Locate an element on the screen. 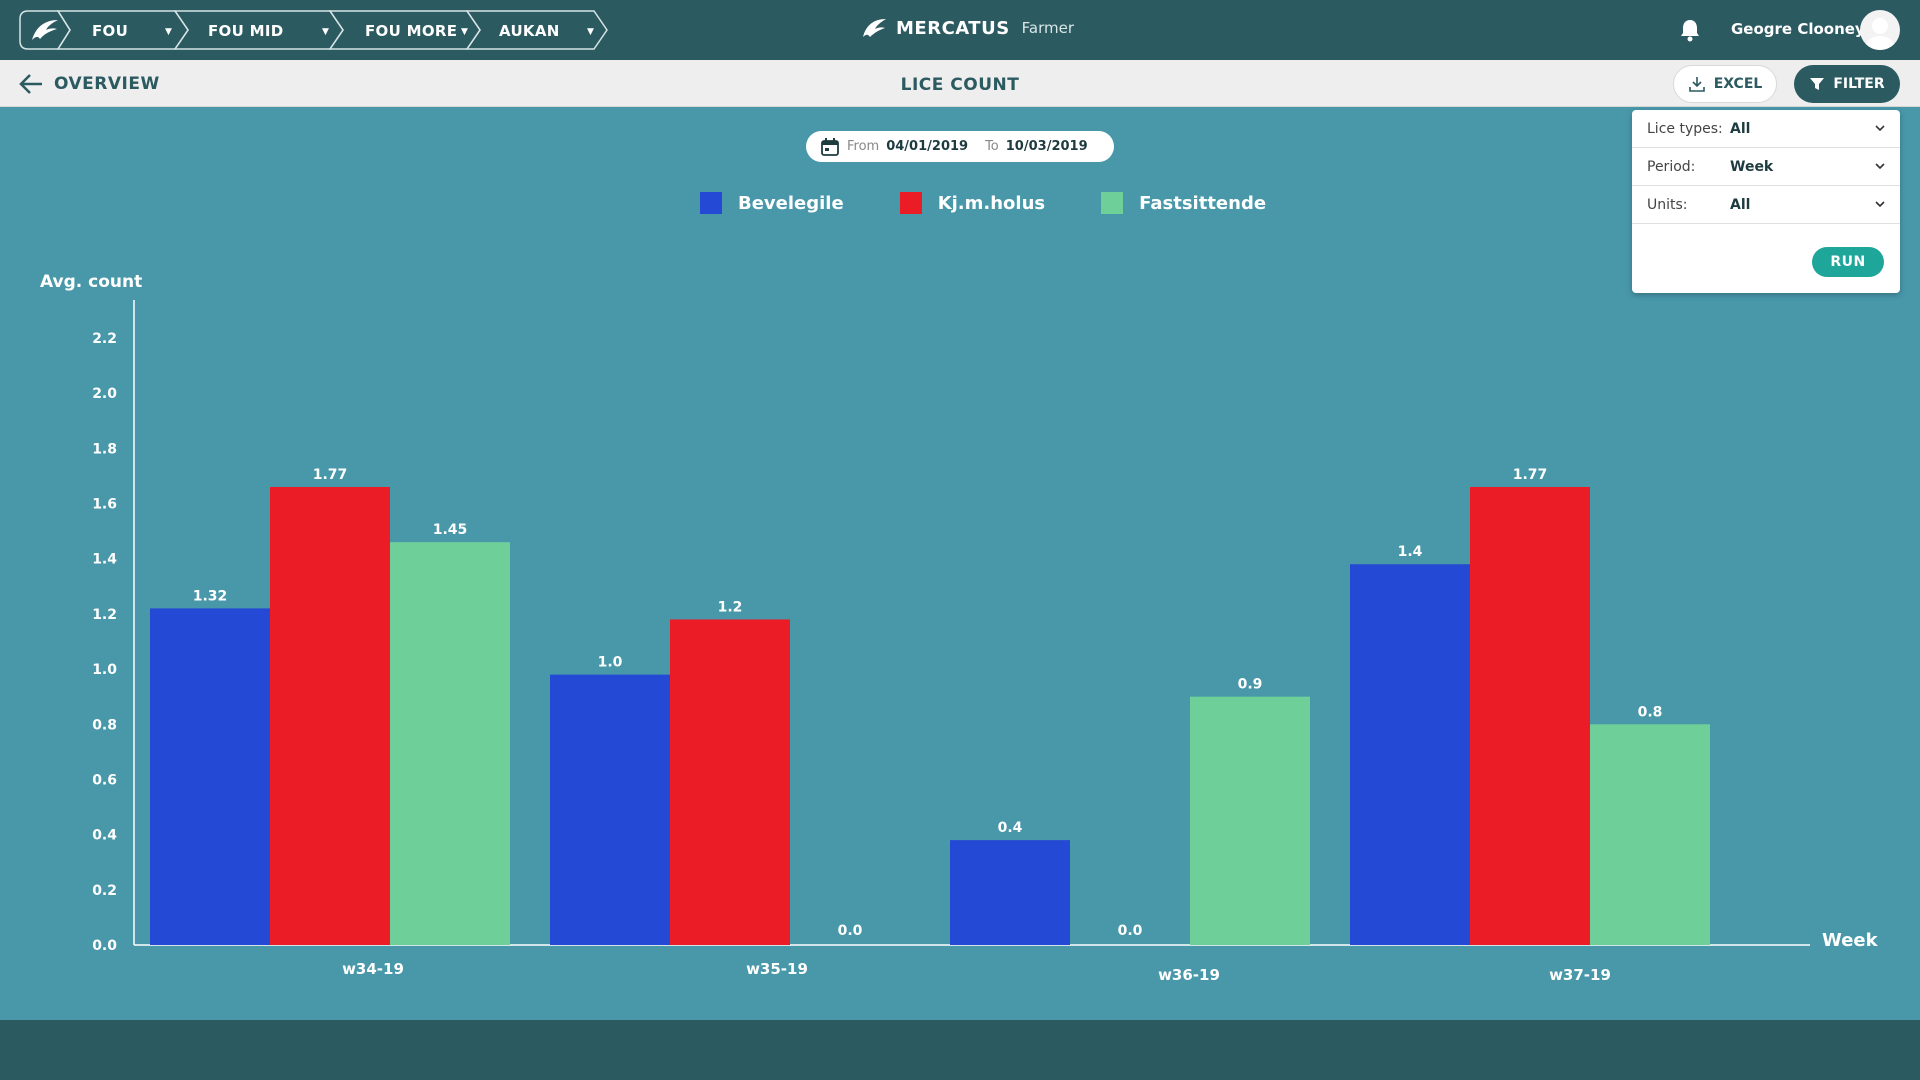 The height and width of the screenshot is (1080, 1920). legend-label-fastsittende: Fastsittende is located at coordinates (1203, 203).